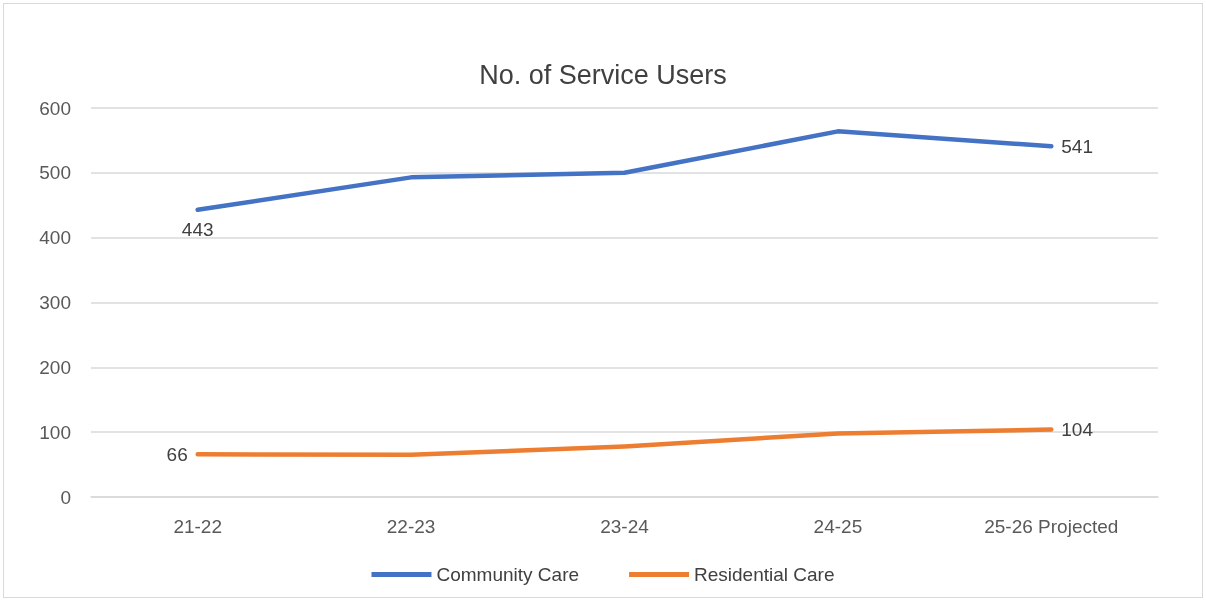 Image resolution: width=1206 pixels, height=601 pixels. I want to click on x-tick-label: 24-25, so click(838, 526).